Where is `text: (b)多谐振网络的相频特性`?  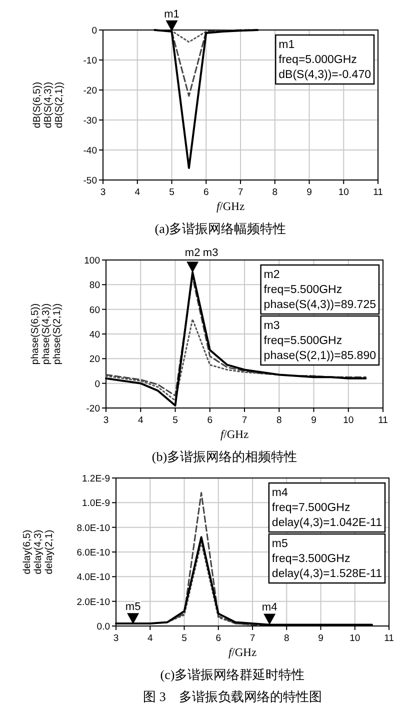
text: (b)多谐振网络的相频特性 is located at coordinates (225, 456).